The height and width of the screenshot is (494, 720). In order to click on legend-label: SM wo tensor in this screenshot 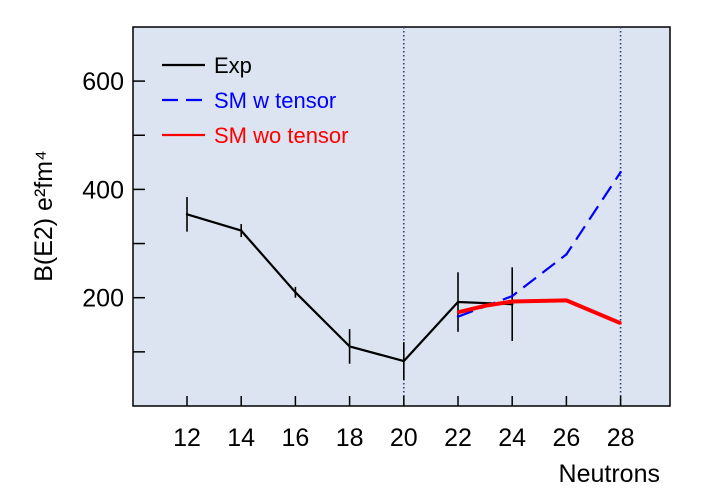, I will do `click(281, 135)`.